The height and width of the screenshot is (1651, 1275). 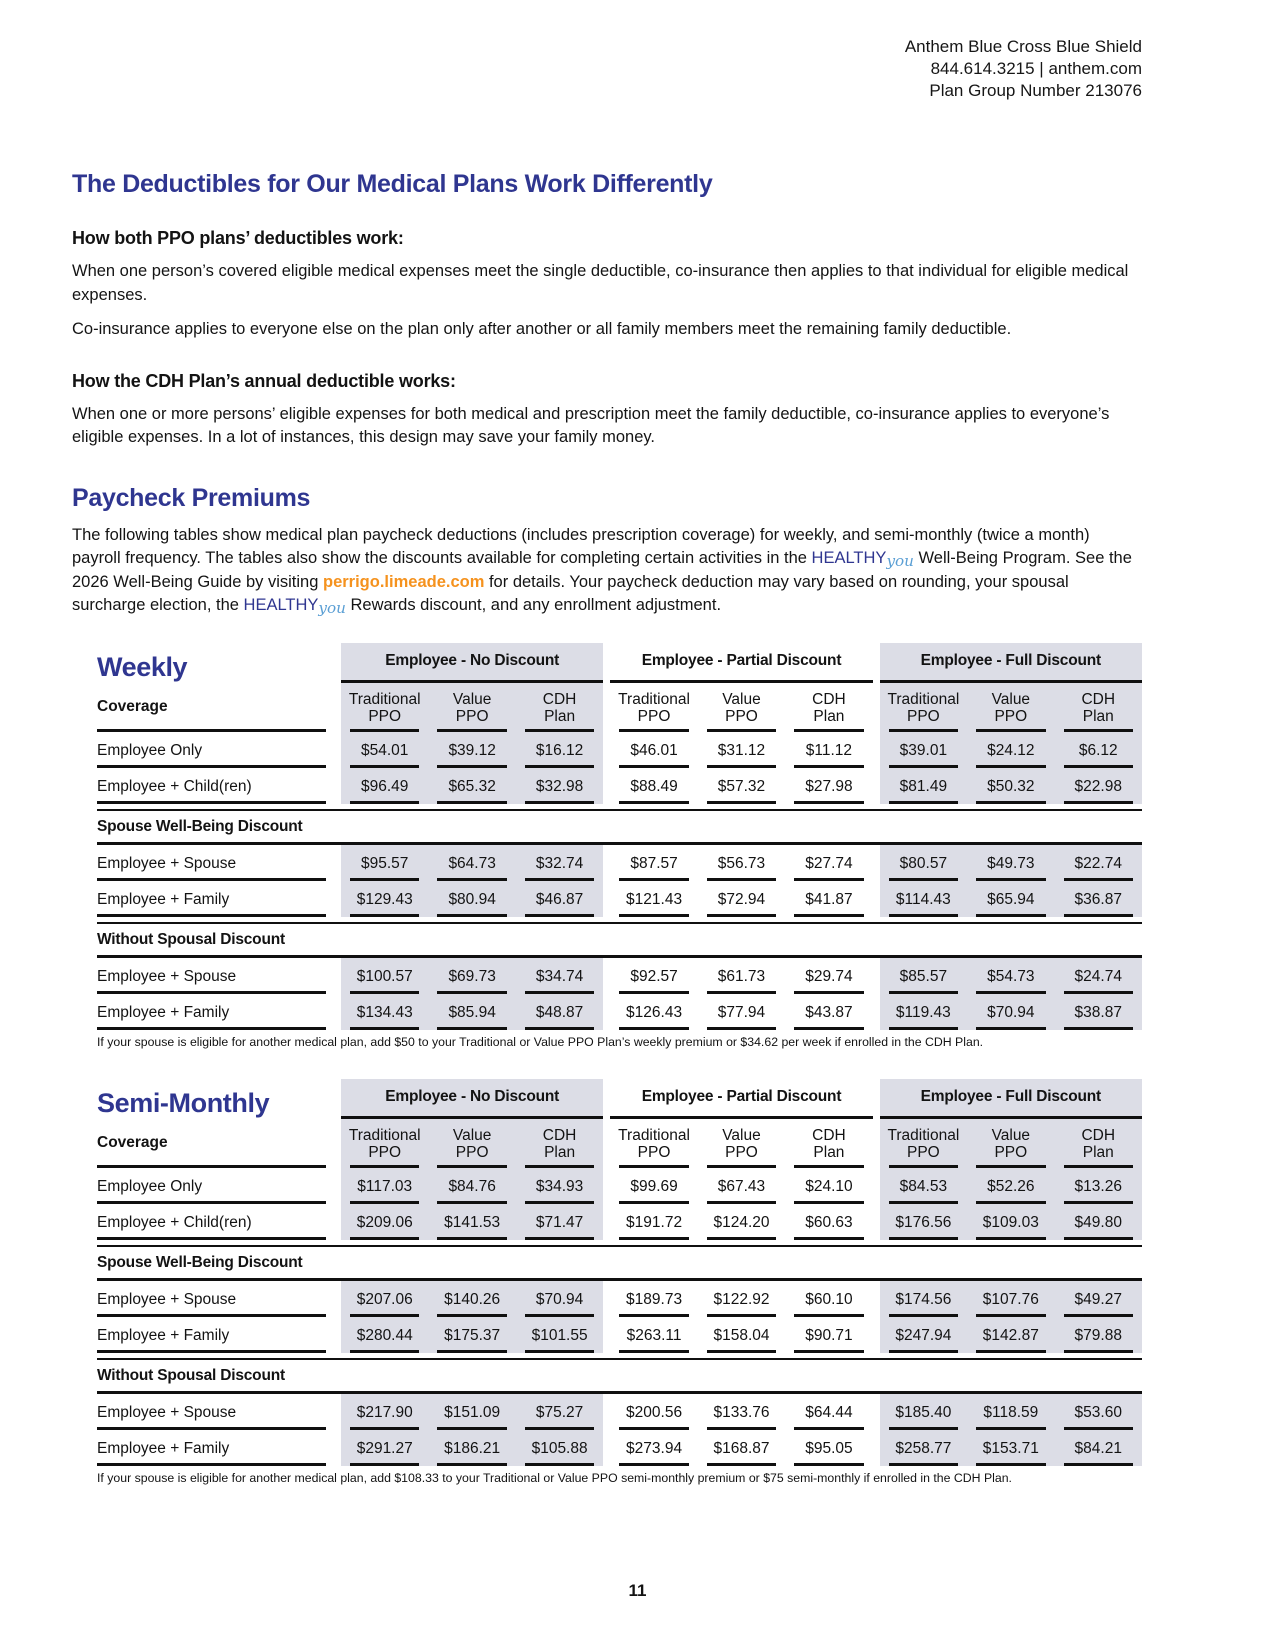 I want to click on premium-value: $142.87, so click(x=1010, y=1335).